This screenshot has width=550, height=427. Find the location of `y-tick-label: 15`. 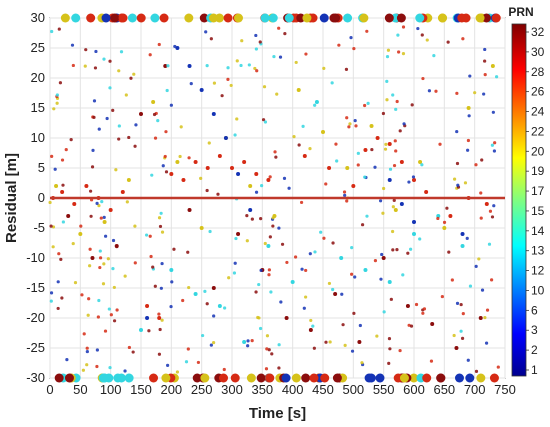

y-tick-label: 15 is located at coordinates (38, 107).